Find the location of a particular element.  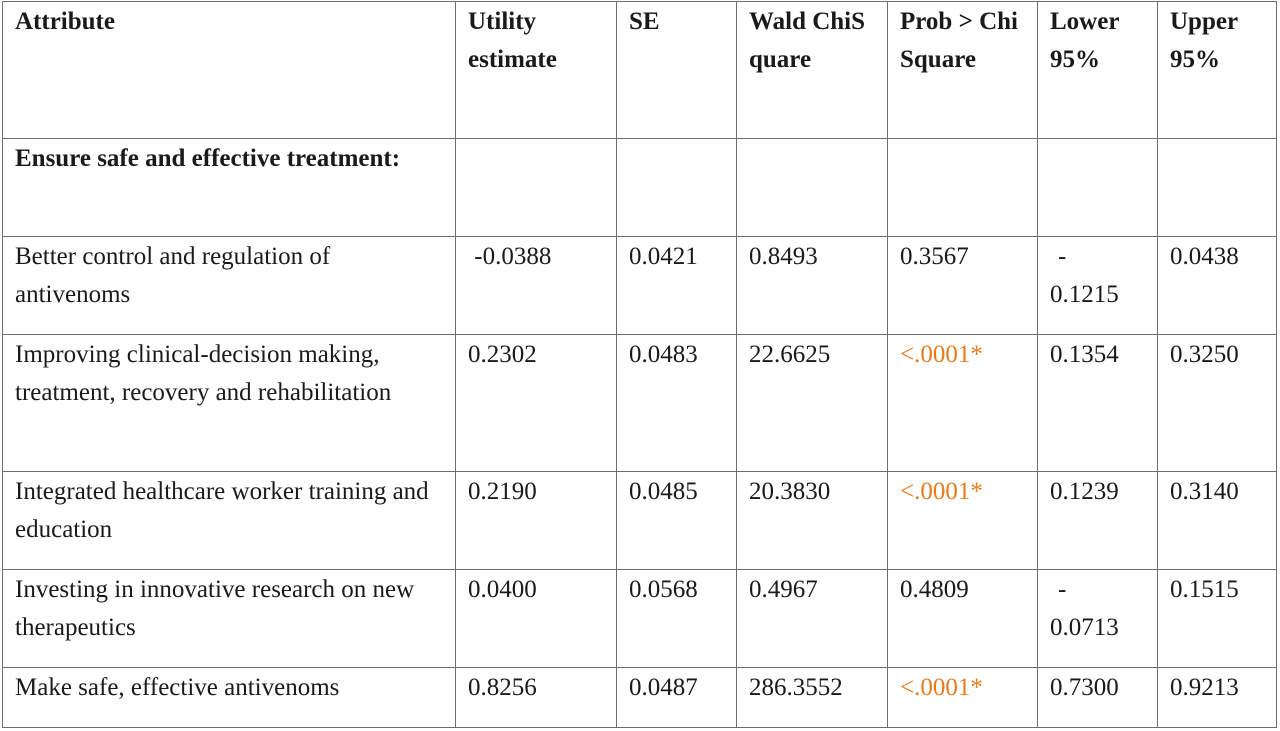

utility-cell: -0.0388 is located at coordinates (536, 285).